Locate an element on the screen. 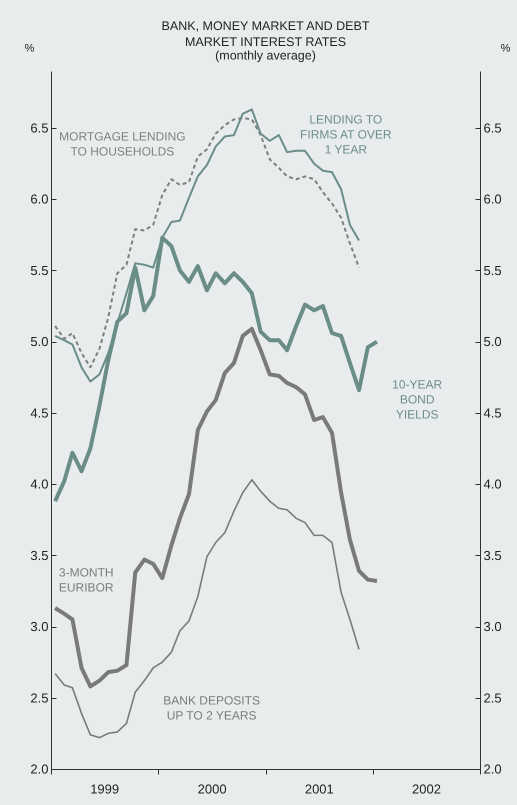 This screenshot has width=517, height=805. series-label: LENDING TO FIRMS AT OVER 1 YEAR is located at coordinates (346, 134).